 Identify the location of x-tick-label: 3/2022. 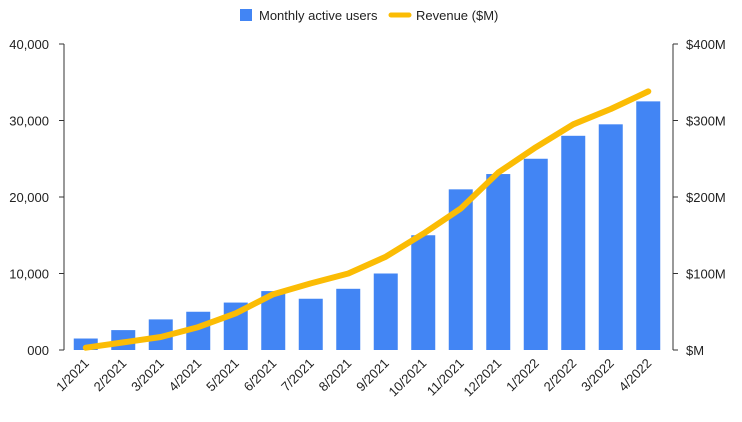
(597, 375).